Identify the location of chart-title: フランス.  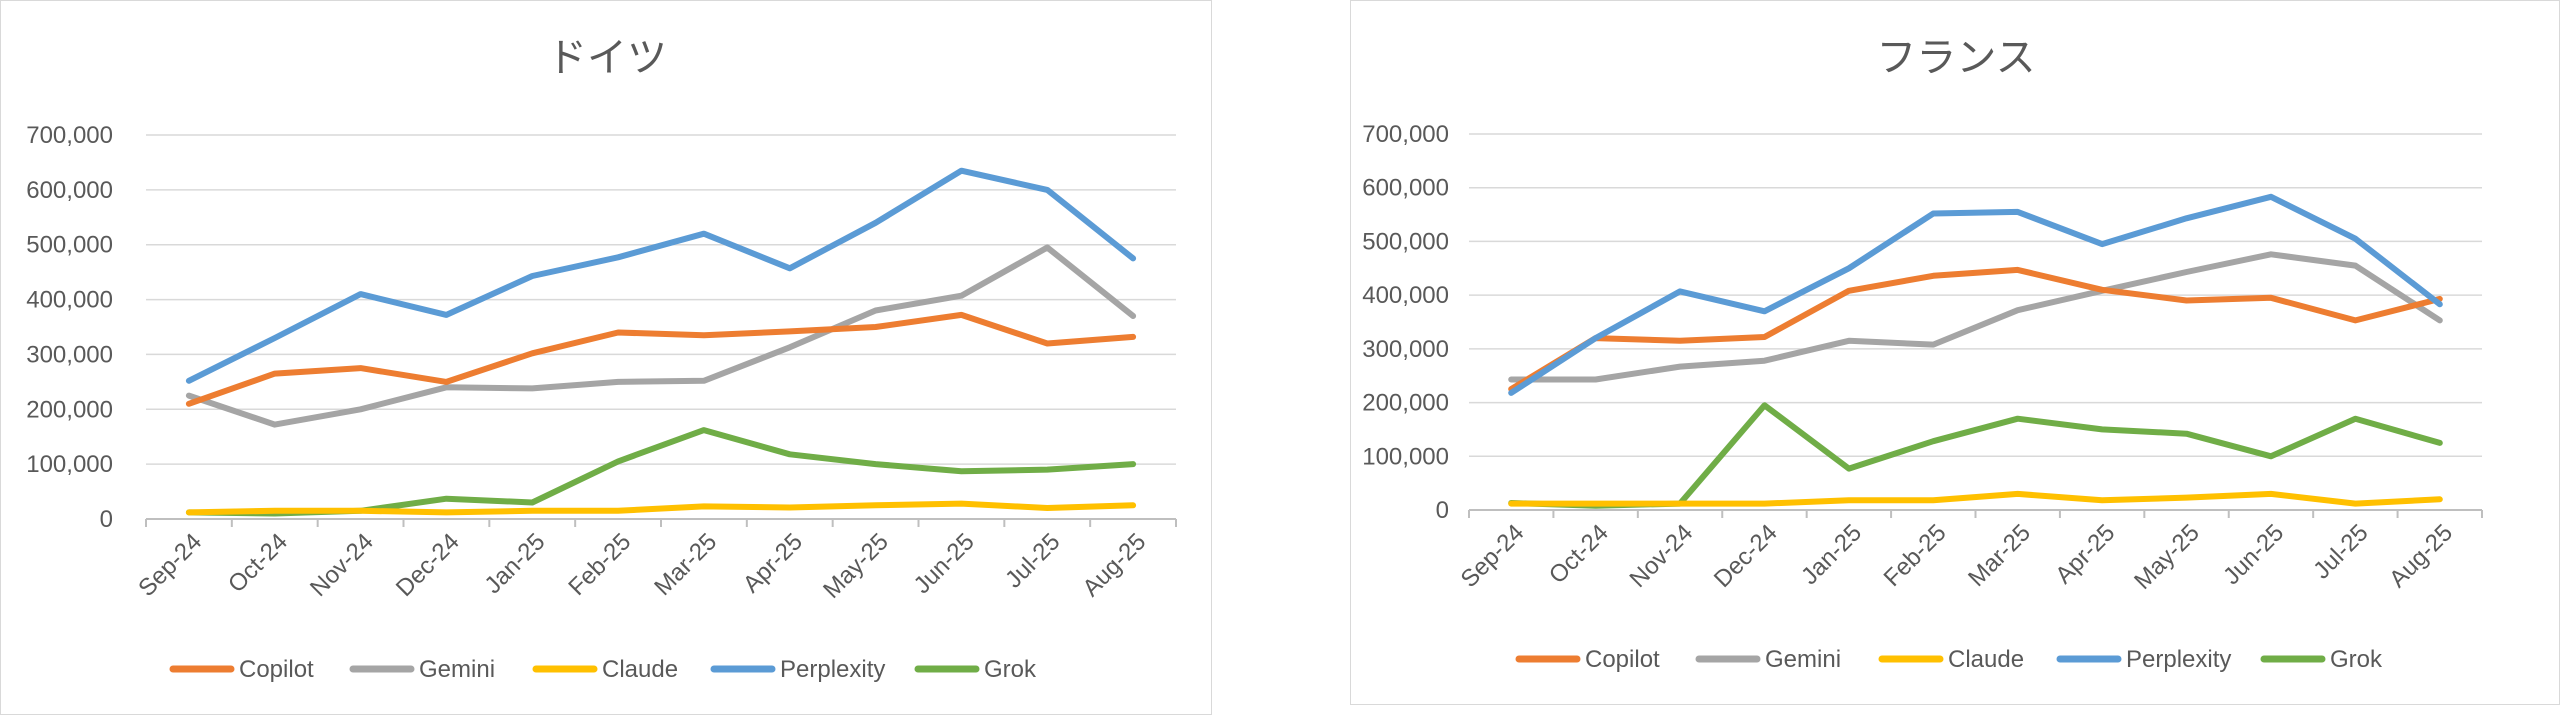
(1955, 58).